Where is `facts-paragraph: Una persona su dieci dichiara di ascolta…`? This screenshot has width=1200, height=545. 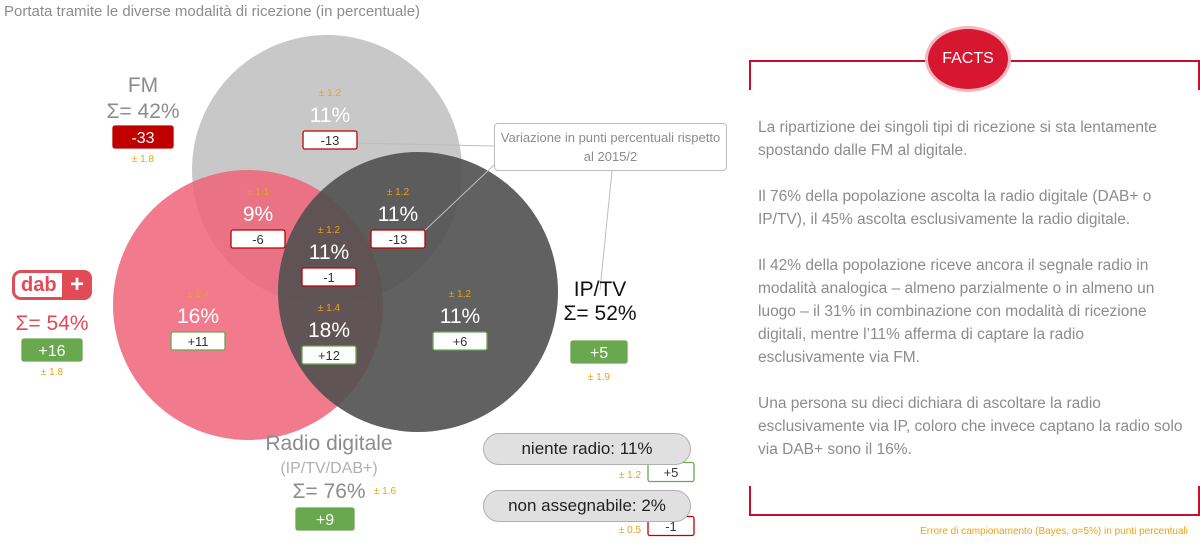 facts-paragraph: Una persona su dieci dichiara di ascolta… is located at coordinates (970, 426).